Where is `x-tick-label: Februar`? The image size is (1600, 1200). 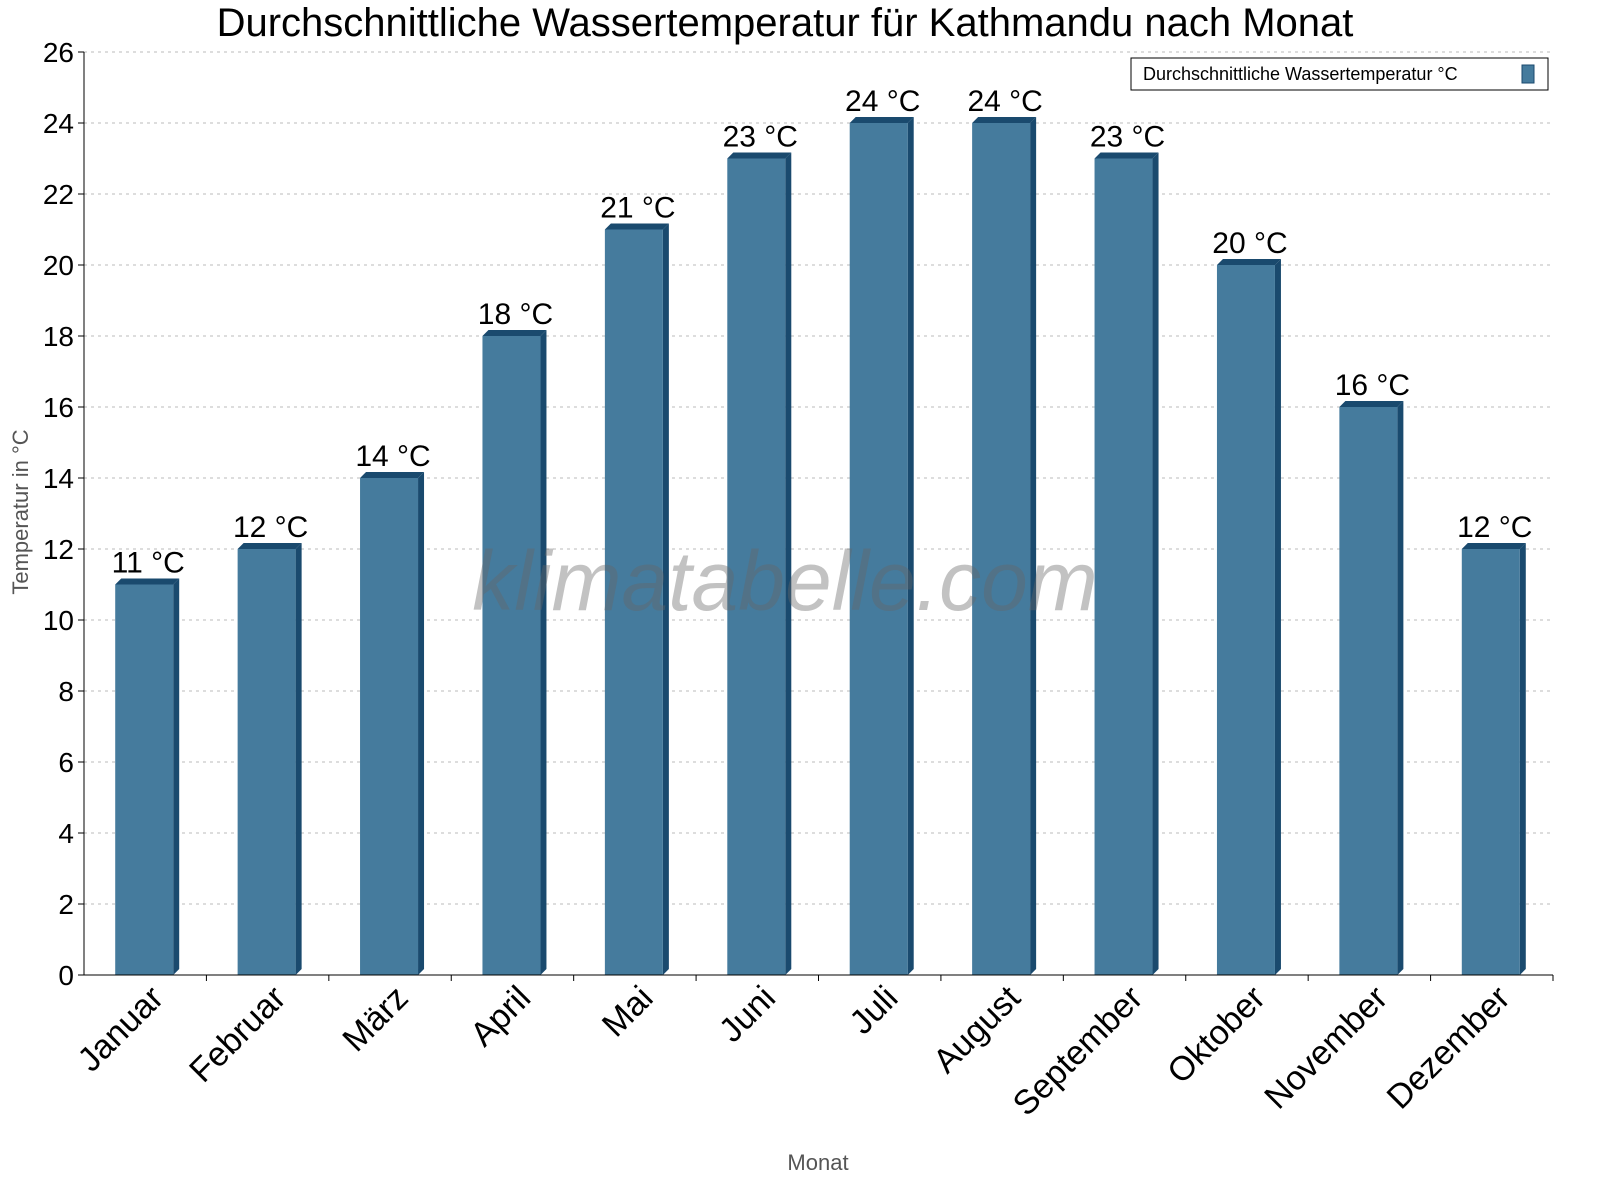 x-tick-label: Februar is located at coordinates (237, 1034).